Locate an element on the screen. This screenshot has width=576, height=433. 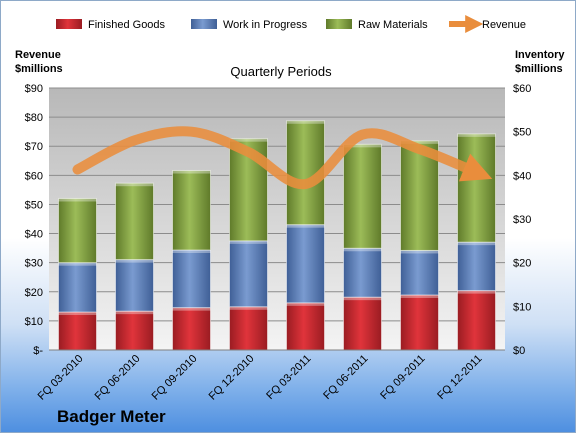
revenue-line is located at coordinates (282, 158).